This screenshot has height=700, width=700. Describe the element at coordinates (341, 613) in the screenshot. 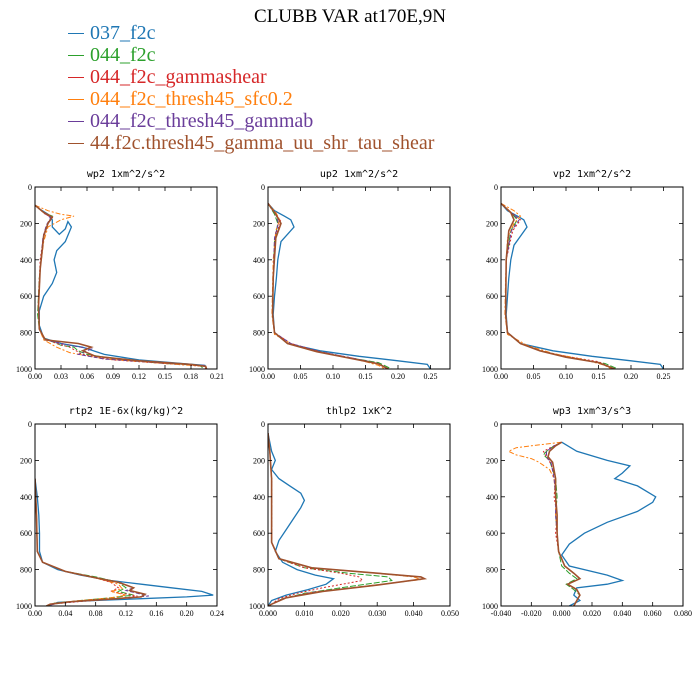

I see `x-tick-label: 0.020` at that location.